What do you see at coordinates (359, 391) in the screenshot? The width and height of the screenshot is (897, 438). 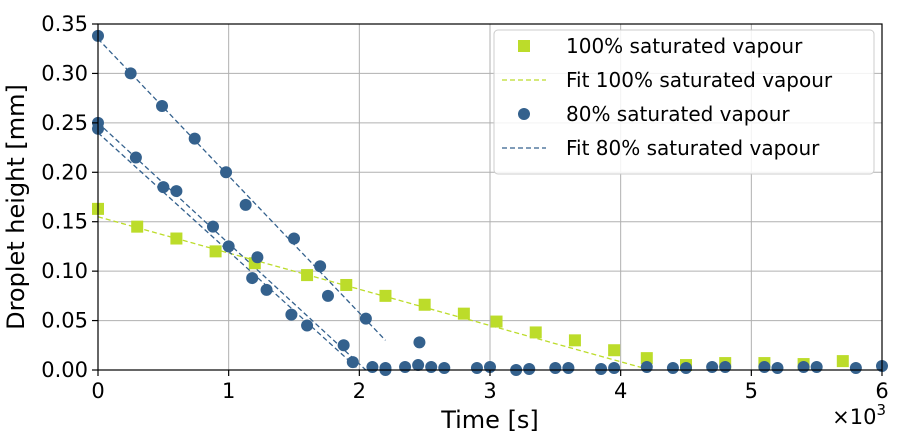 I see `x-tick-label: 2` at bounding box center [359, 391].